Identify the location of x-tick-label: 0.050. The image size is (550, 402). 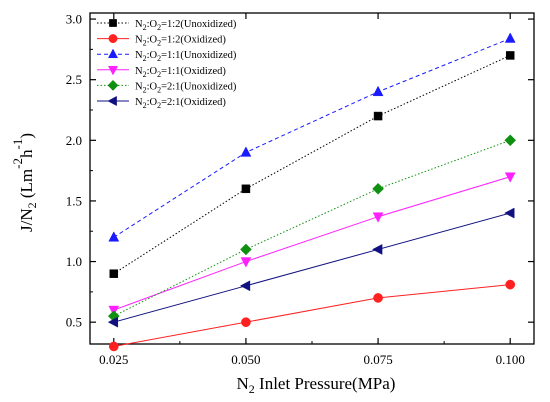
(245, 359).